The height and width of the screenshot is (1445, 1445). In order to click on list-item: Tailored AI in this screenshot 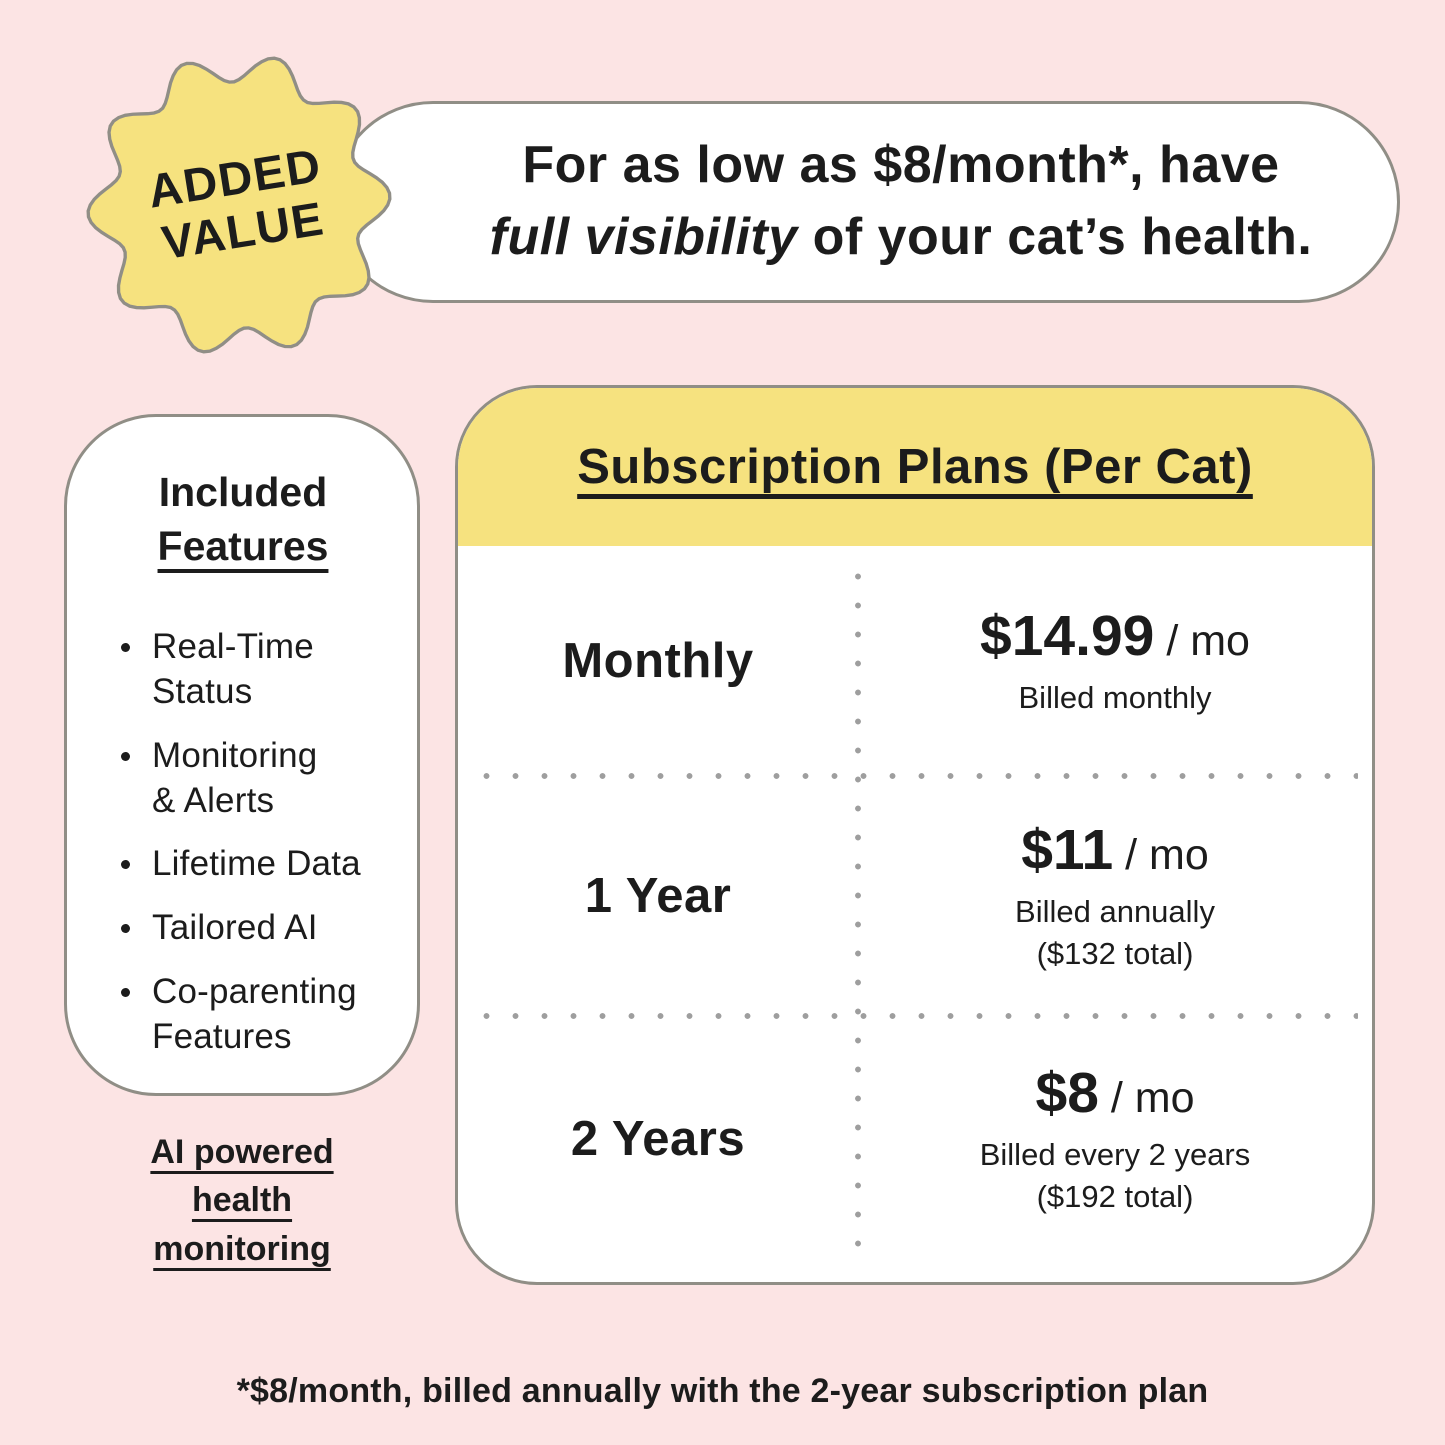, I will do `click(253, 928)`.